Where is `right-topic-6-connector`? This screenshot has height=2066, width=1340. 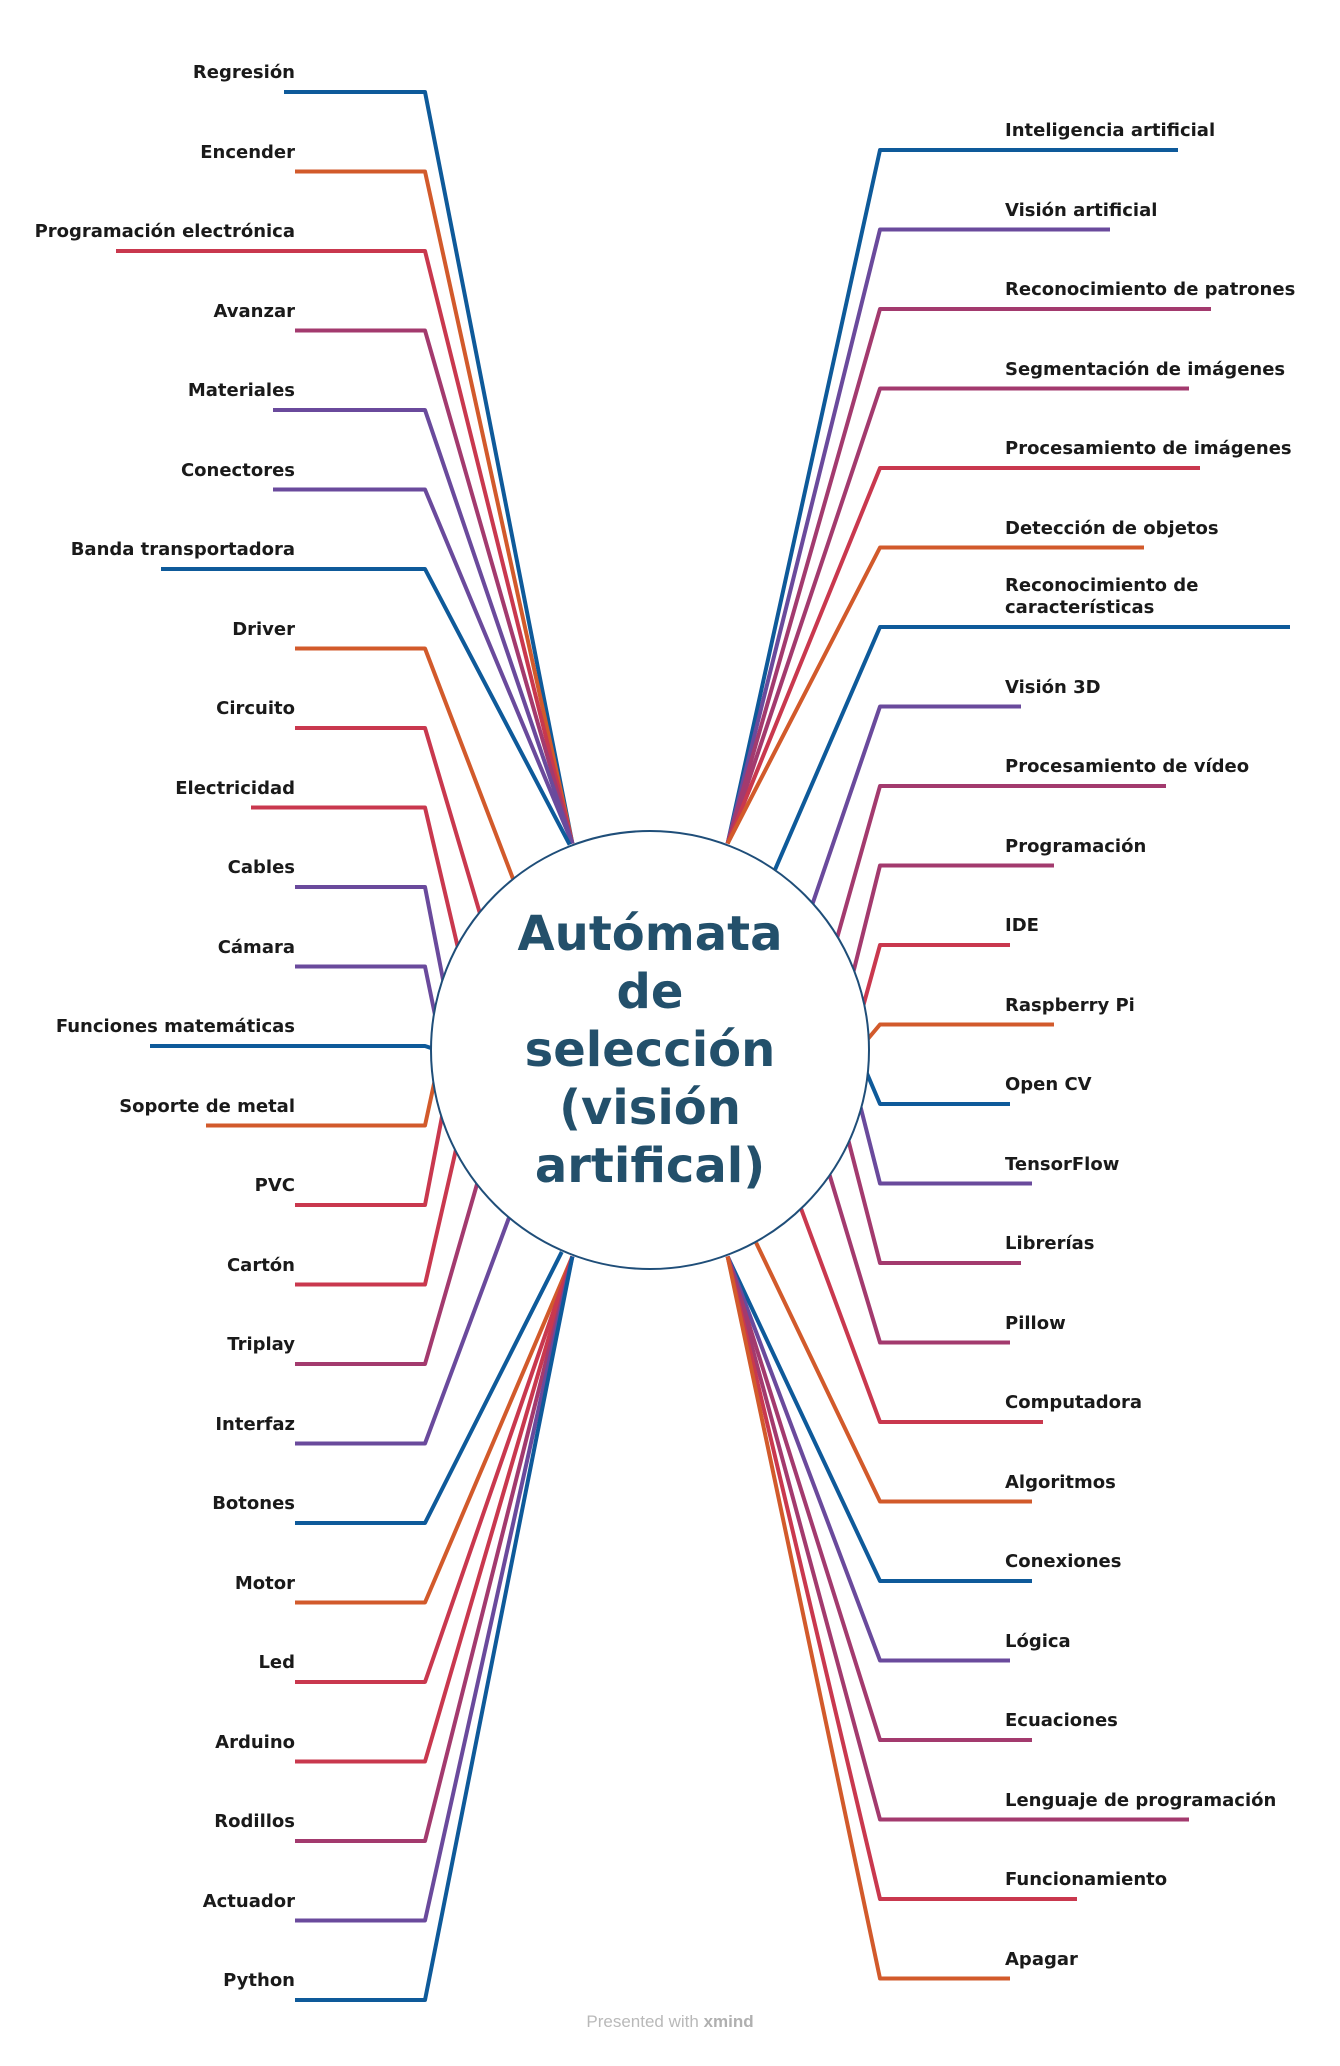
right-topic-6-connector is located at coordinates (1031, 748).